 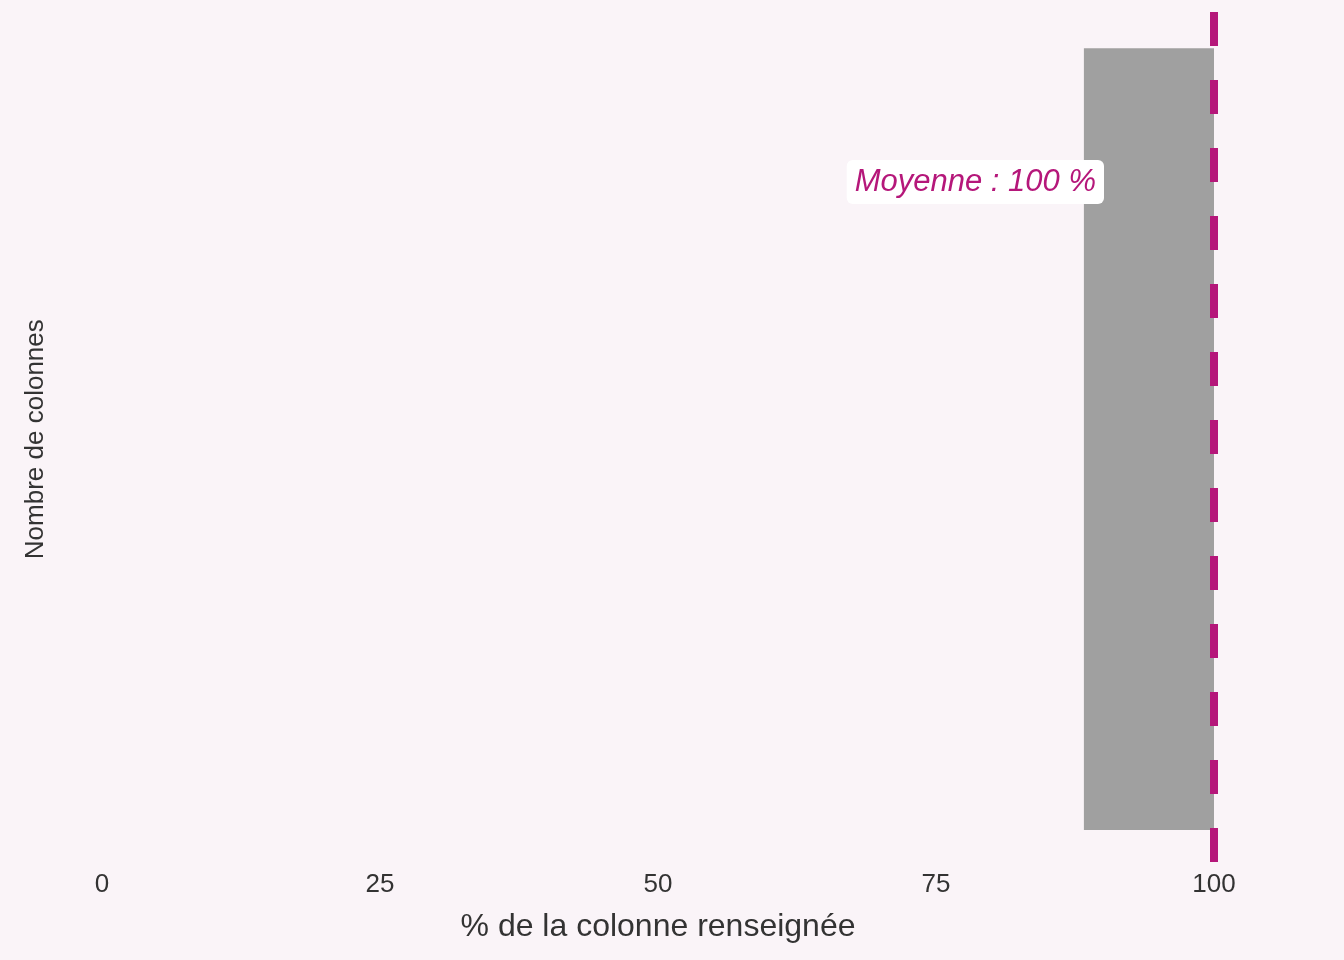 What do you see at coordinates (975, 180) in the screenshot?
I see `ref-line-label: Moyenne : 100 %` at bounding box center [975, 180].